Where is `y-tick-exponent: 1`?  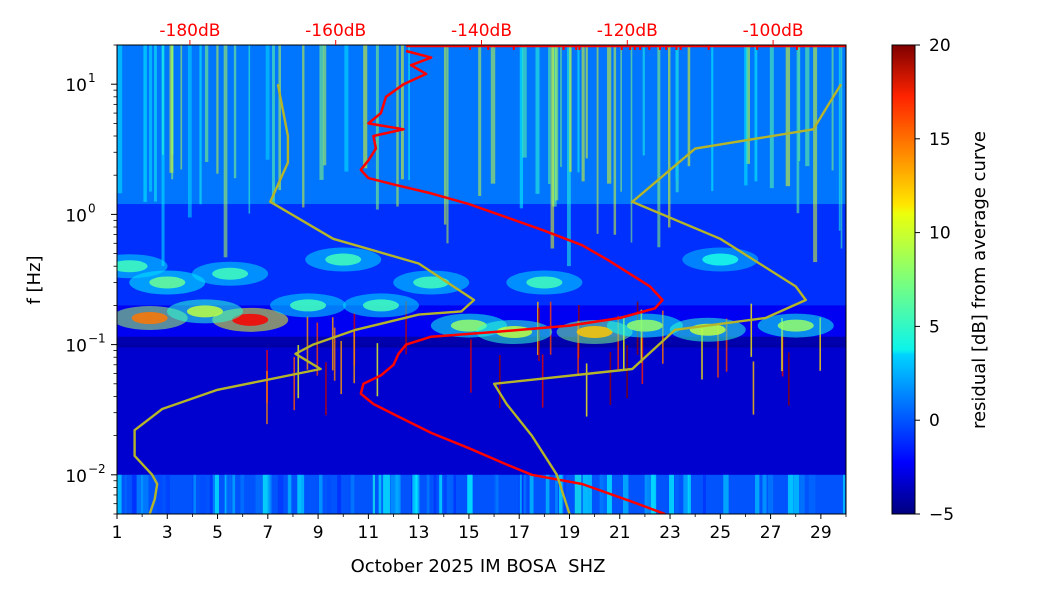 y-tick-exponent: 1 is located at coordinates (92, 78).